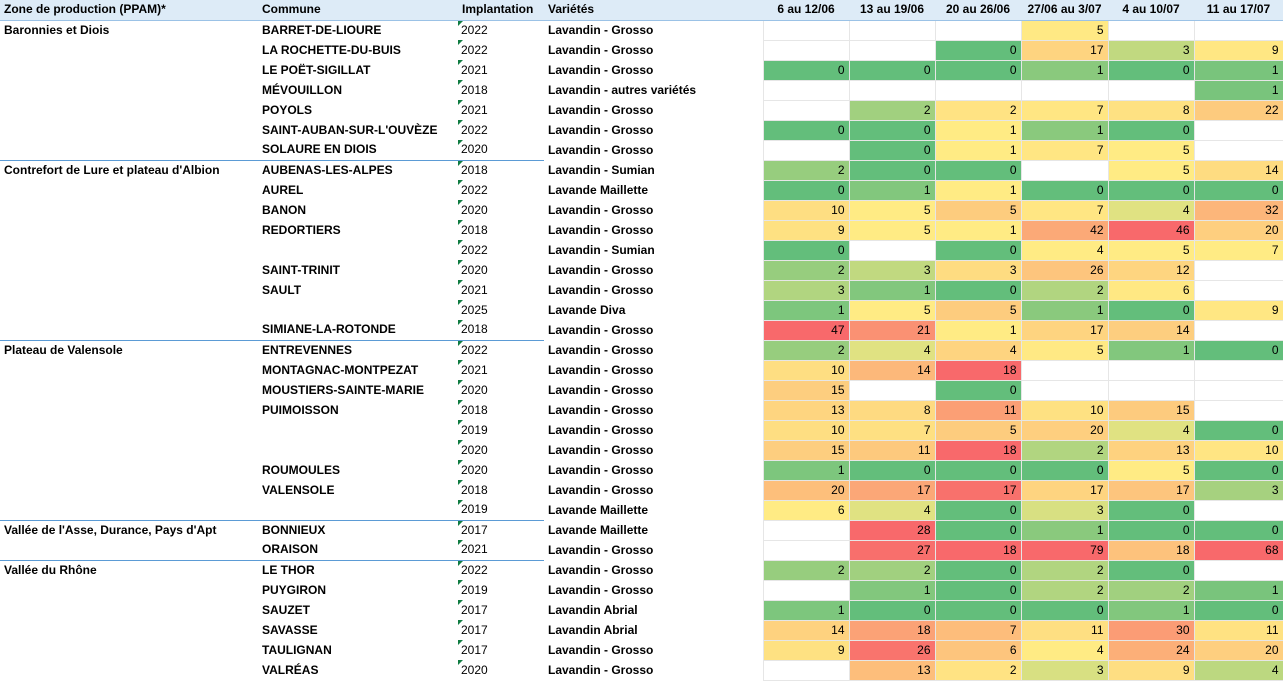 The image size is (1283, 681). I want to click on commune-cell: SAULT, so click(282, 289).